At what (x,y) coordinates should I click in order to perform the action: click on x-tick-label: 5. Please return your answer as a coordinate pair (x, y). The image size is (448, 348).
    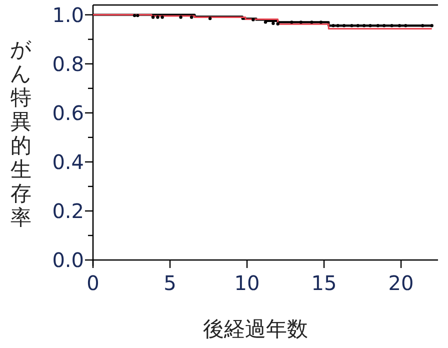
    Looking at the image, I should click on (170, 283).